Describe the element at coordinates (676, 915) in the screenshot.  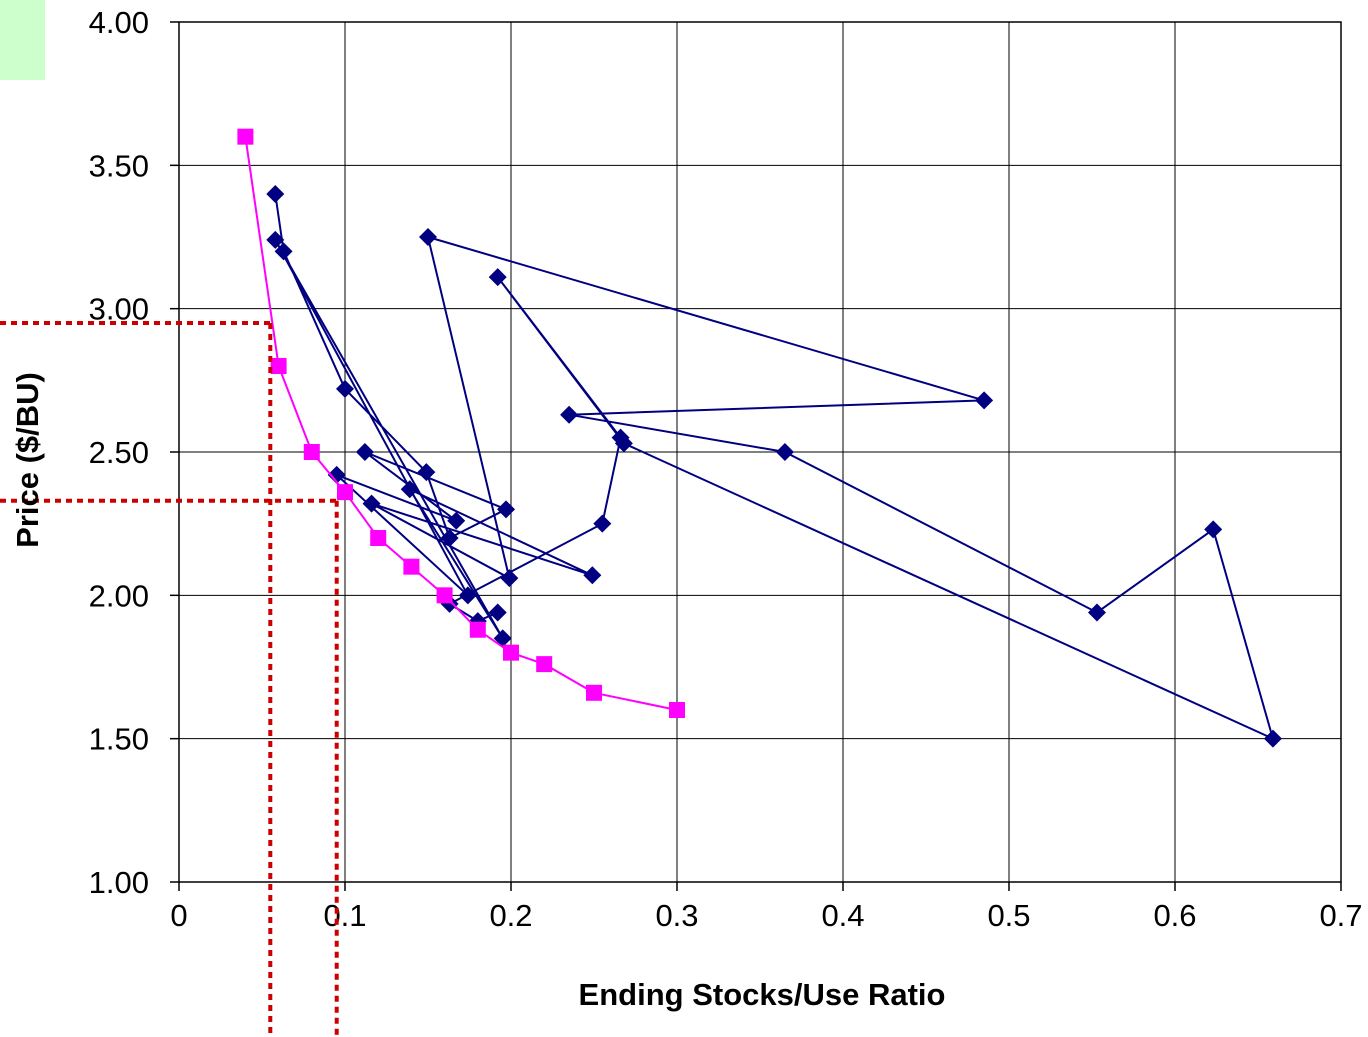
I see `x-tick-label: 0.3` at that location.